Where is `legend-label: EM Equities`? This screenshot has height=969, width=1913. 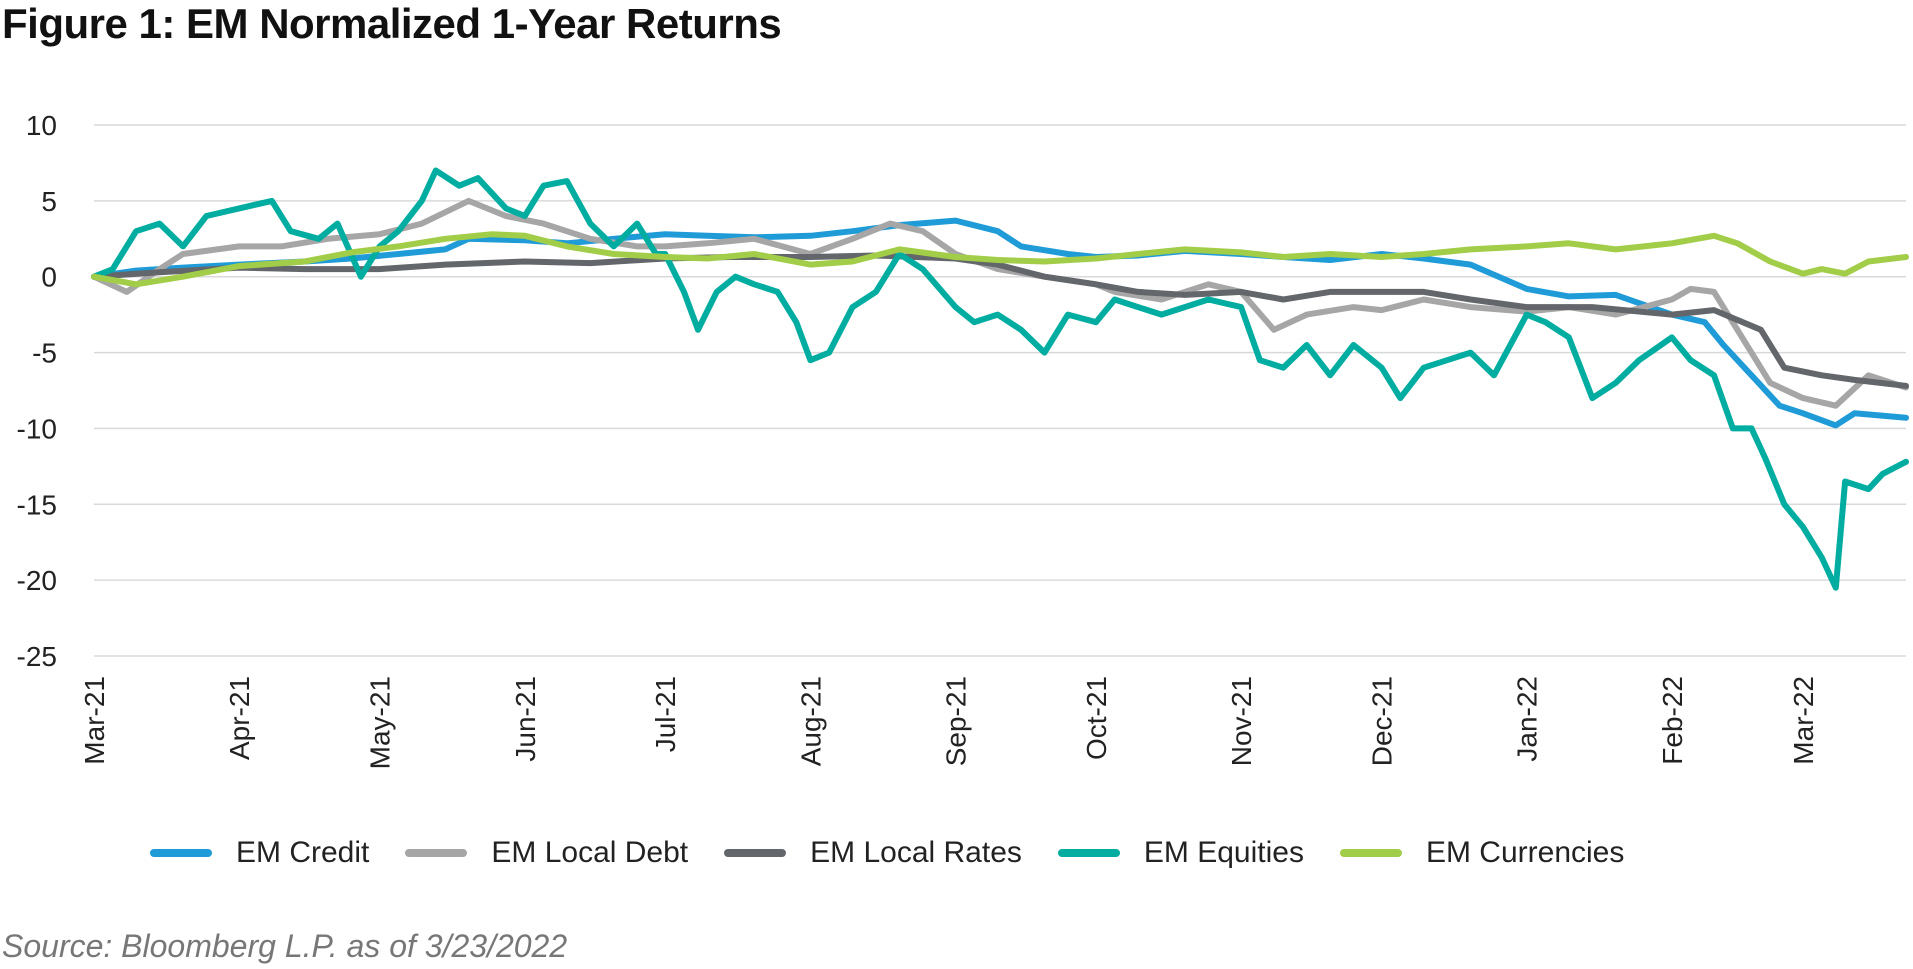
legend-label: EM Equities is located at coordinates (1223, 852).